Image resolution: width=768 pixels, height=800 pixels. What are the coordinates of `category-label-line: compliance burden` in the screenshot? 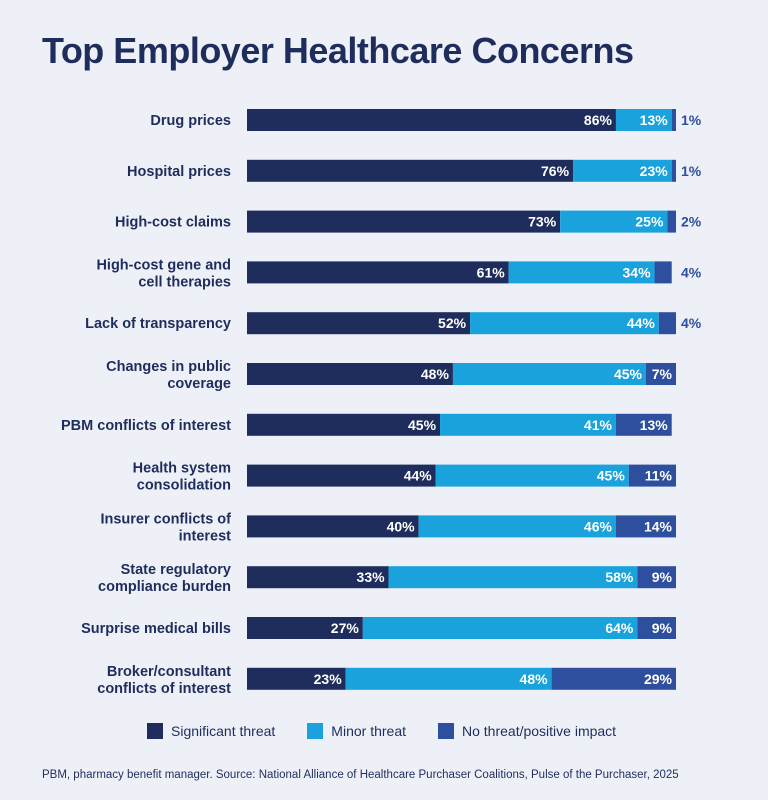 It's located at (164, 587).